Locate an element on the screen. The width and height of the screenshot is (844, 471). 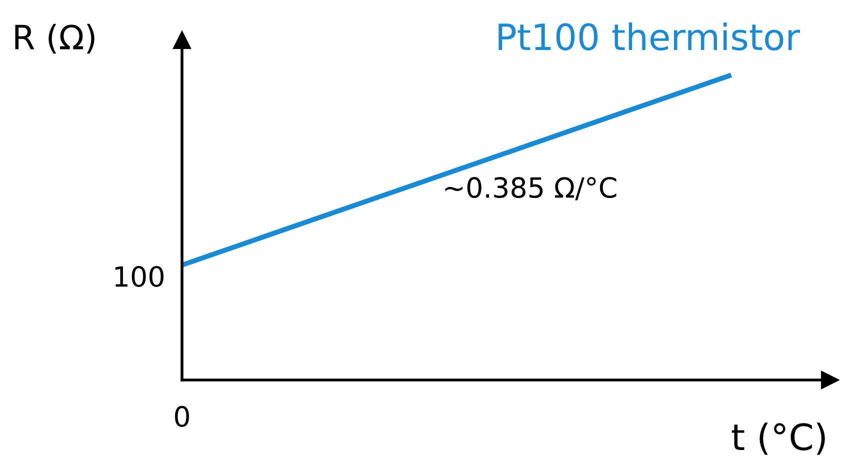
x-axis-title: t (°C) is located at coordinates (778, 438).